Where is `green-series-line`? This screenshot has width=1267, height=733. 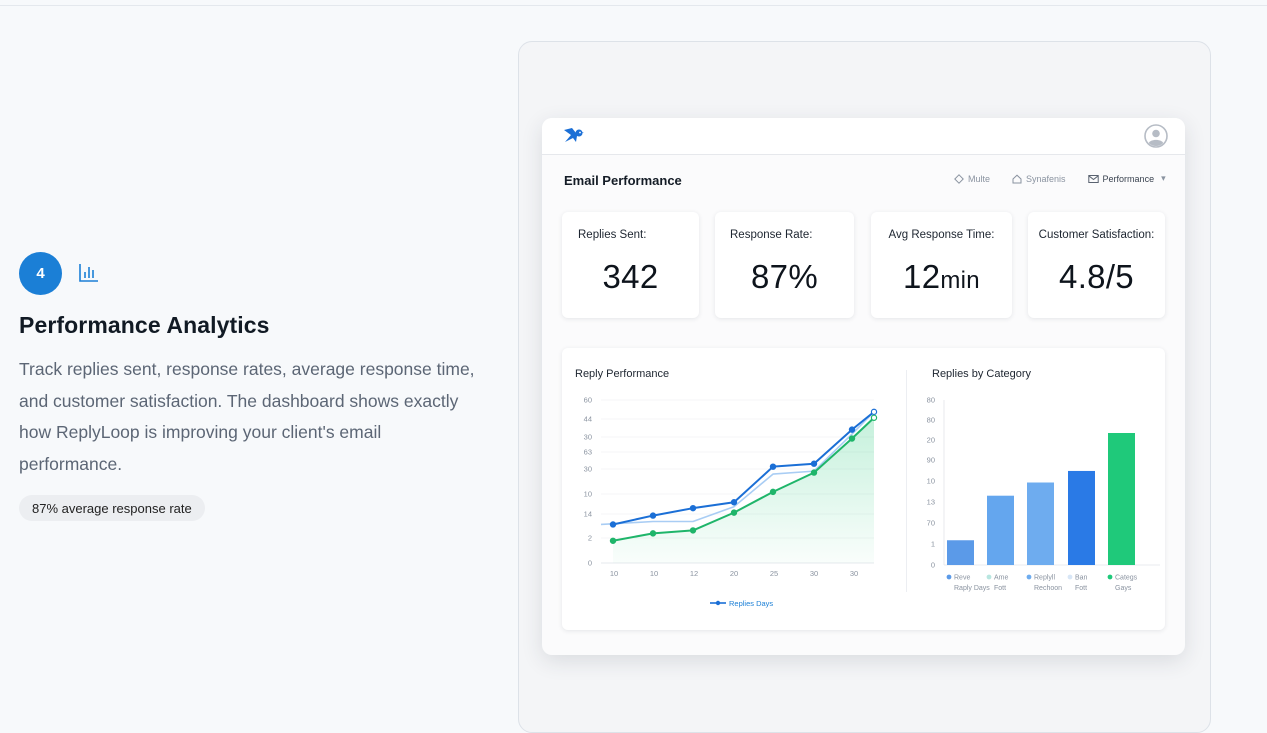 green-series-line is located at coordinates (743, 479).